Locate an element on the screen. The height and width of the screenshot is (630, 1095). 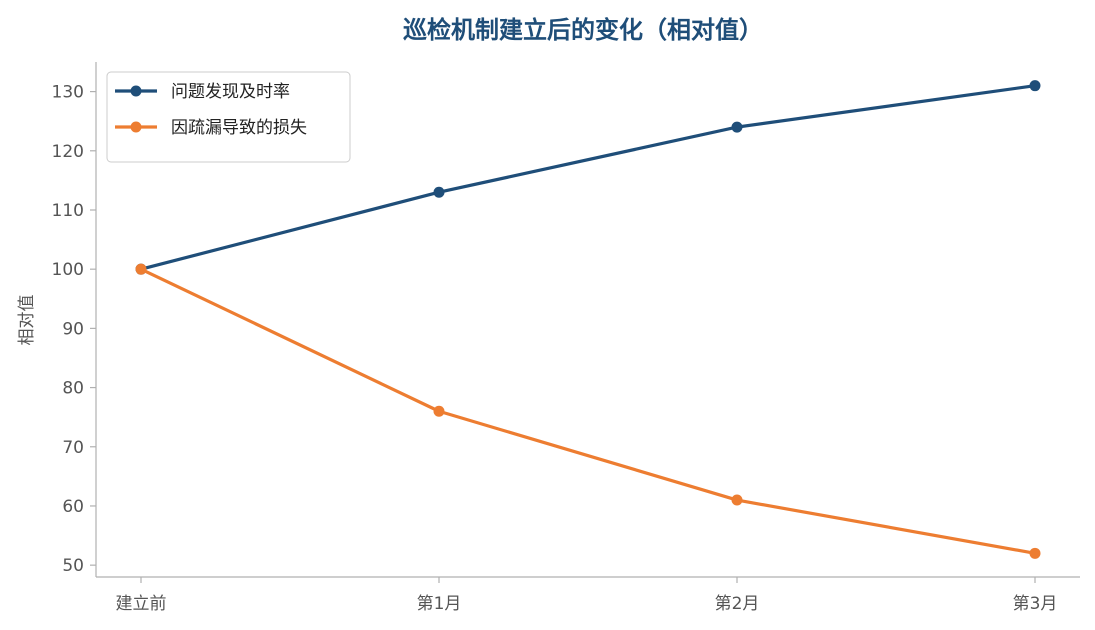
y-tick-label: 80 is located at coordinates (73, 389).